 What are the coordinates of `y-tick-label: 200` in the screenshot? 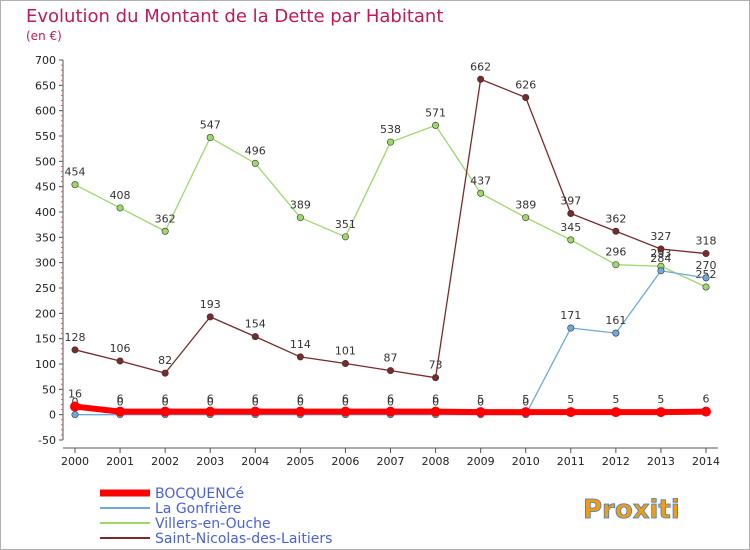 It's located at (45, 313).